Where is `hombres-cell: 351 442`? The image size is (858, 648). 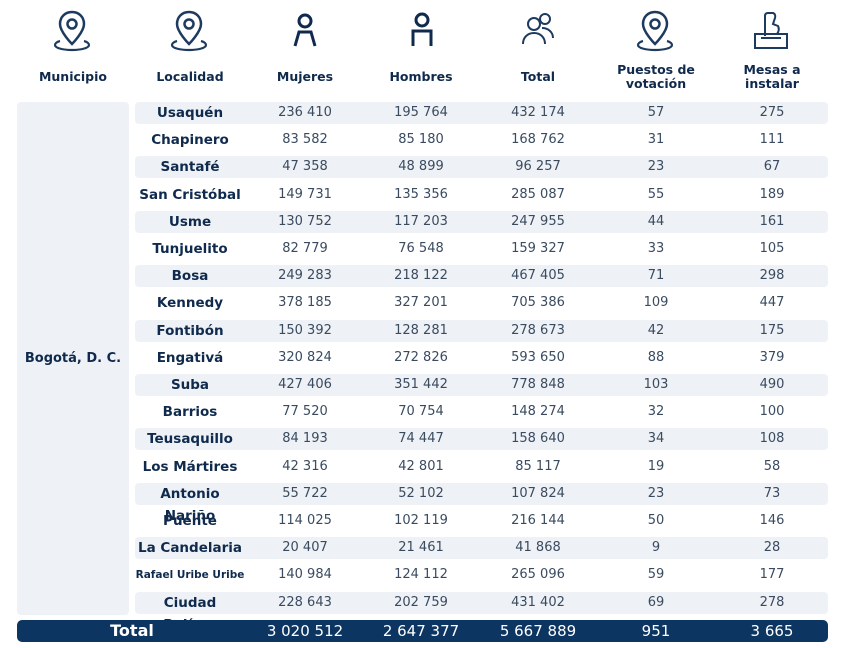 hombres-cell: 351 442 is located at coordinates (421, 384).